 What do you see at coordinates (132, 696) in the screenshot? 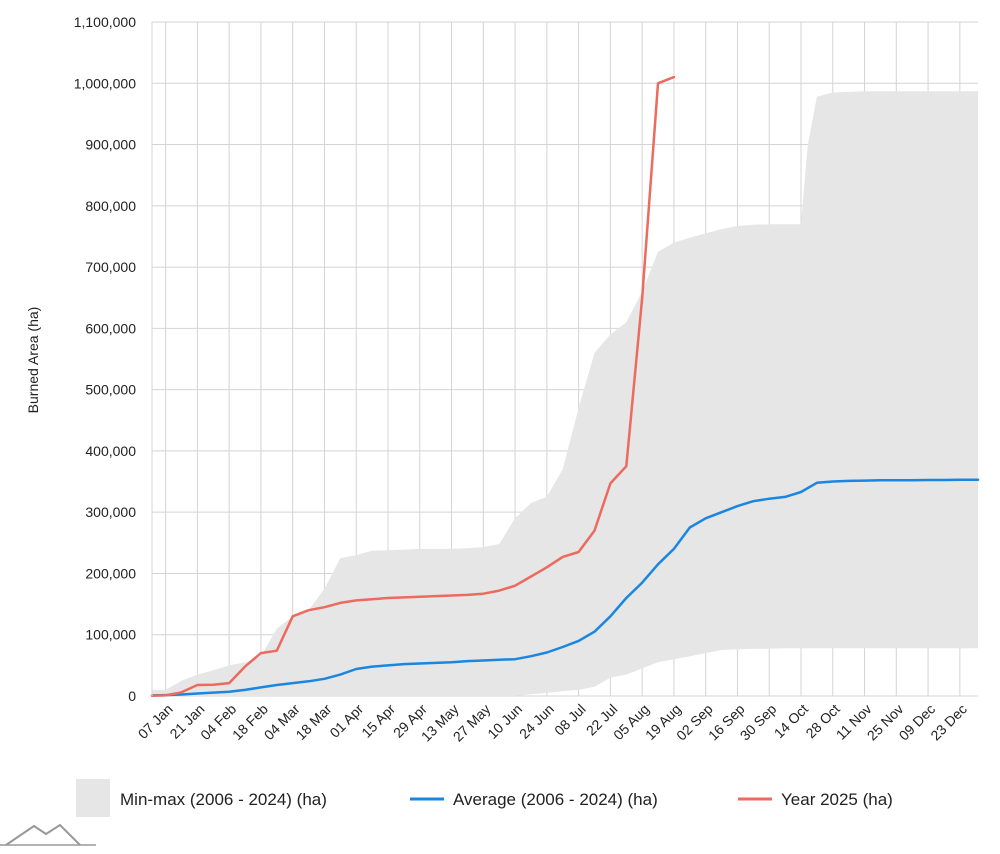
I see `y-tick-label: 0` at bounding box center [132, 696].